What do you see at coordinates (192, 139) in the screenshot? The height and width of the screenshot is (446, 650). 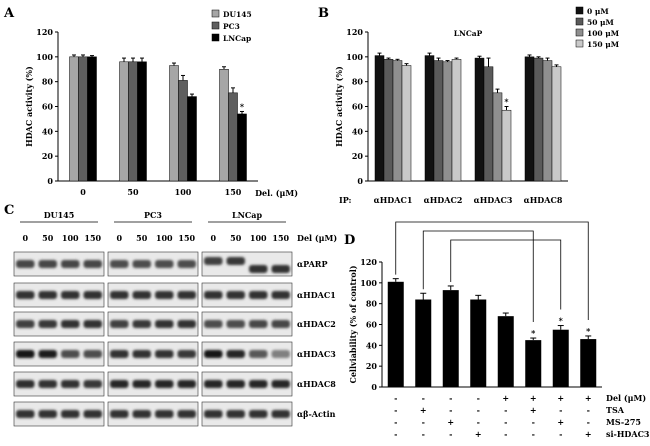 I see `chart-a-bar-100-LNCap` at bounding box center [192, 139].